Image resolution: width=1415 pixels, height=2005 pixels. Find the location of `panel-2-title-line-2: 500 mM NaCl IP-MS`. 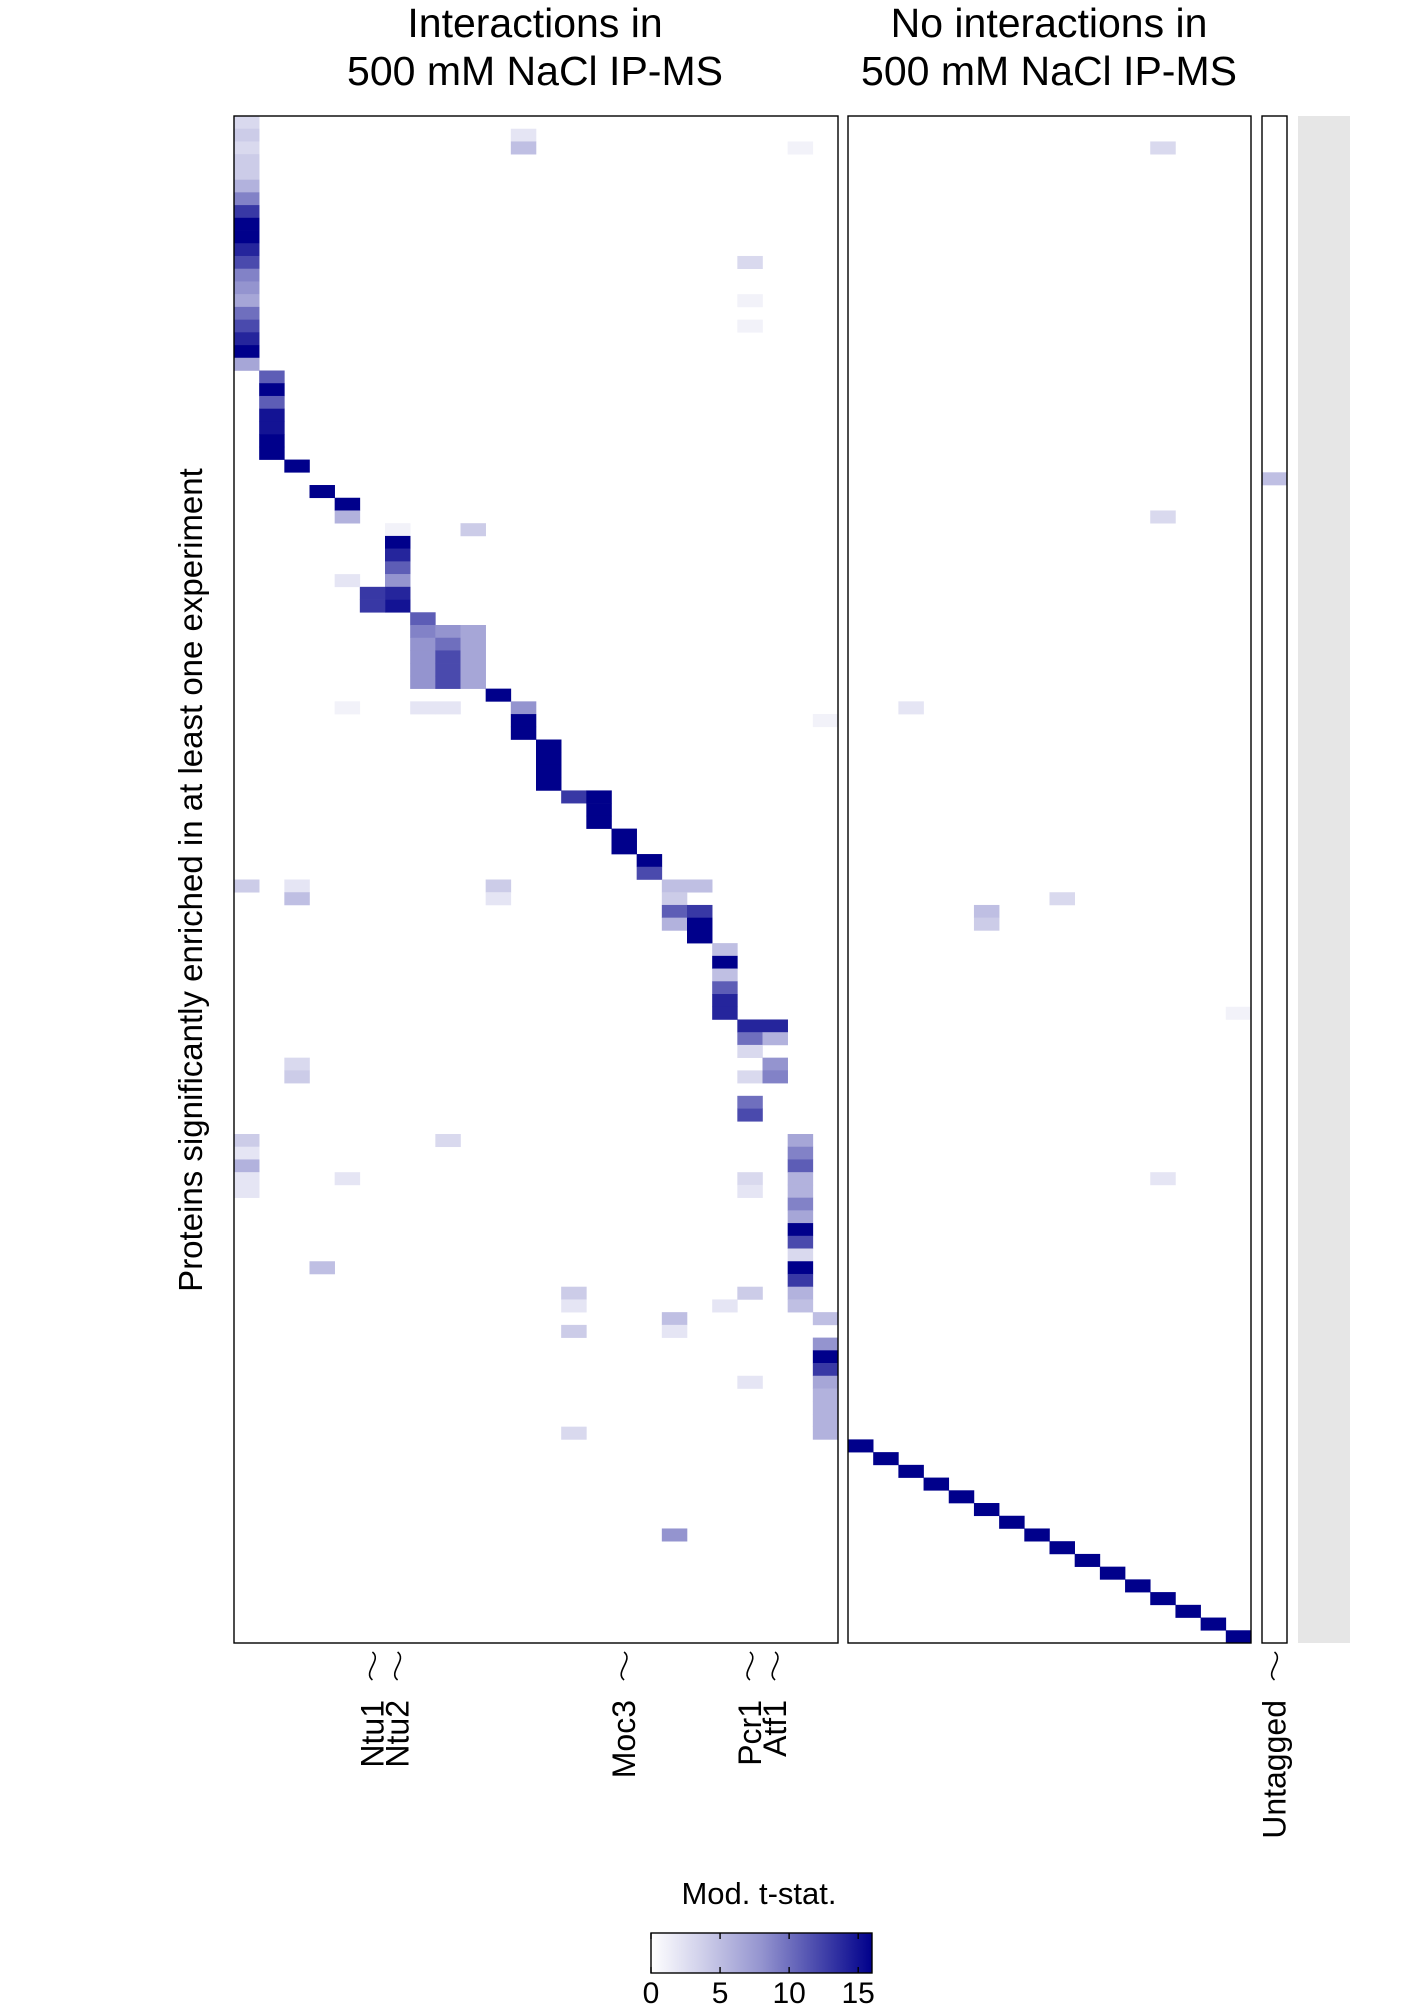

panel-2-title-line-2: 500 mM NaCl IP-MS is located at coordinates (1049, 71).